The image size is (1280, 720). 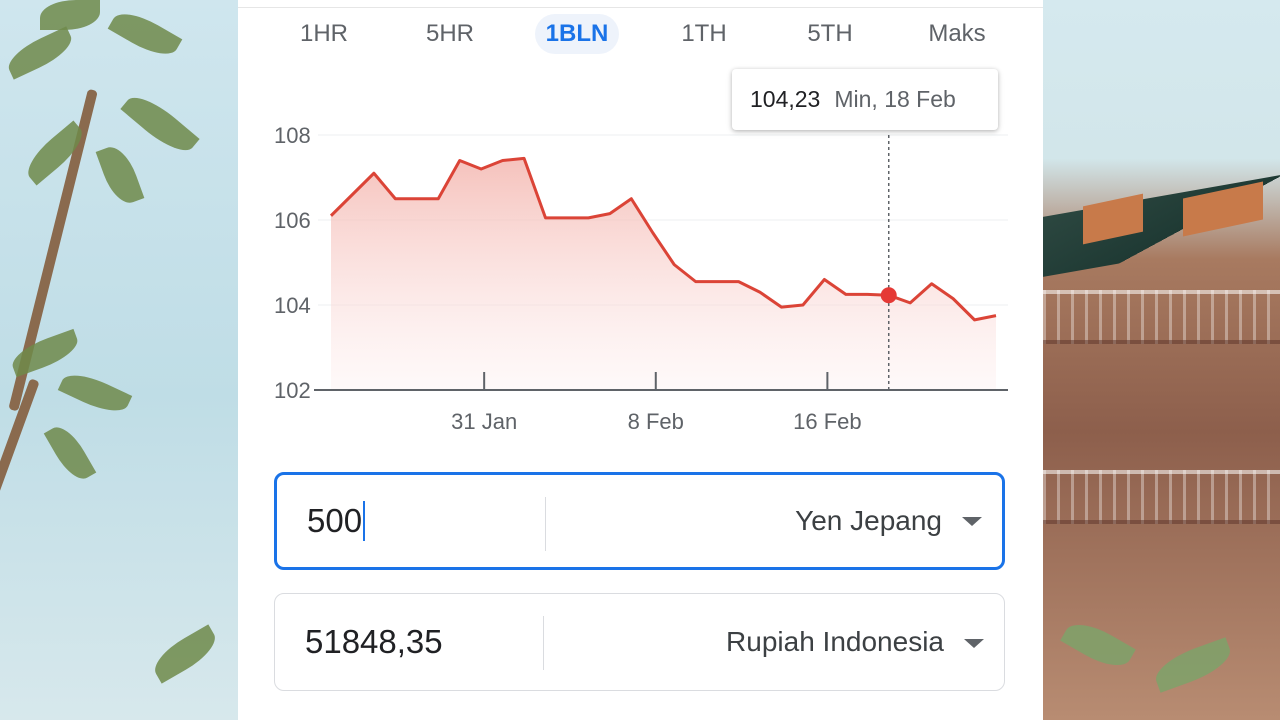 What do you see at coordinates (374, 641) in the screenshot?
I see `to-amount-input: 51848,35` at bounding box center [374, 641].